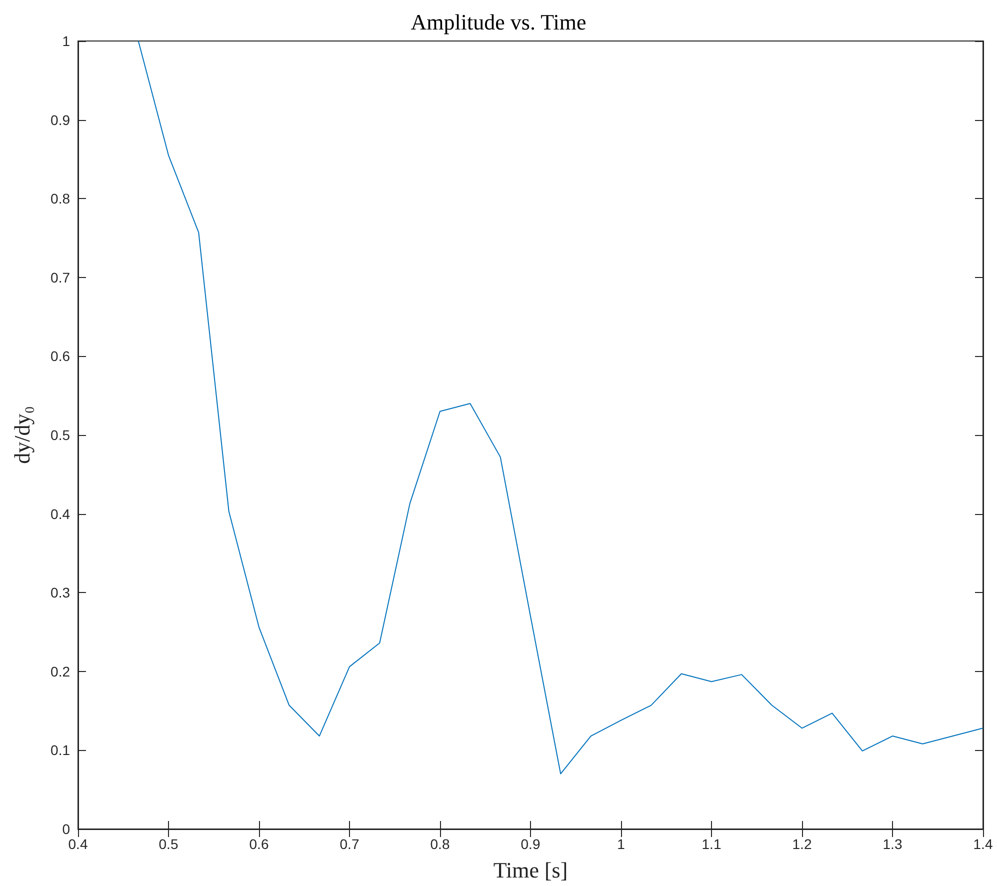 Image resolution: width=997 pixels, height=886 pixels. What do you see at coordinates (66, 41) in the screenshot?
I see `y-tick-label: 1` at bounding box center [66, 41].